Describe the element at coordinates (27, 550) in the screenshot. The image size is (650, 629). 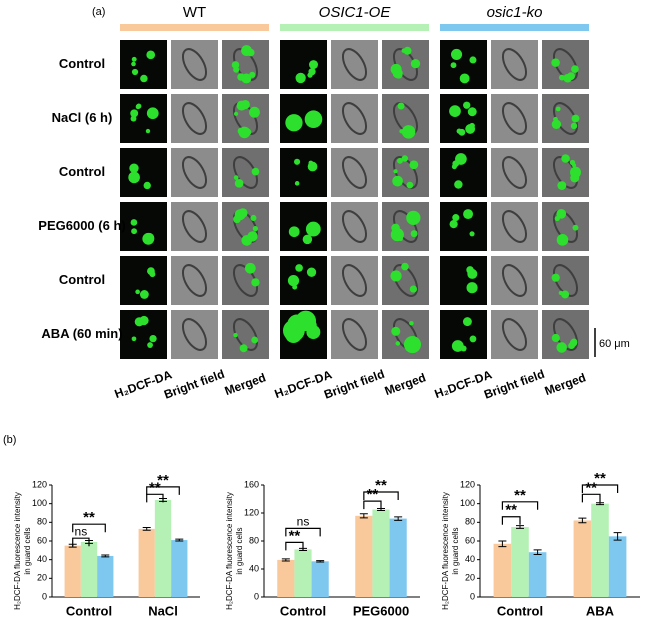
I see `y-axis-label: in guard cells` at that location.